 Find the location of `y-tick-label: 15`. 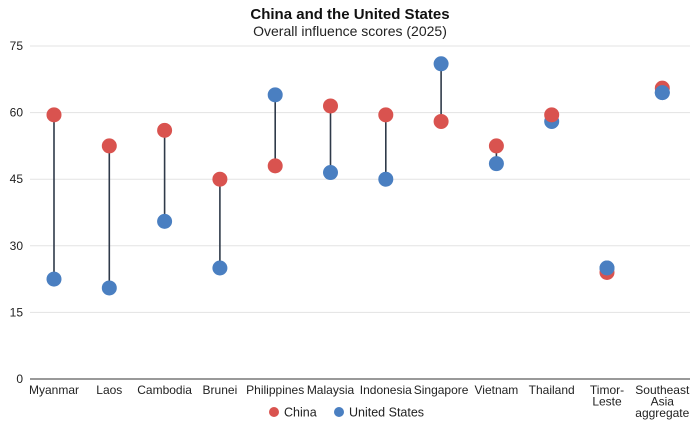

y-tick-label: 15 is located at coordinates (17, 312).